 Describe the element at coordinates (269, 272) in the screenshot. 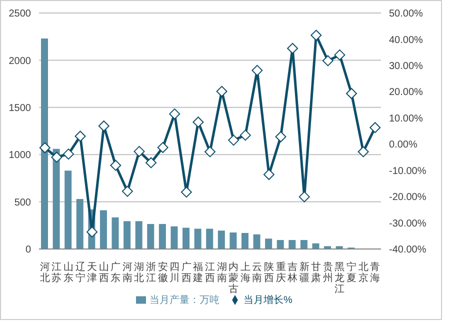

I see `x-tick-label: 陕西` at that location.